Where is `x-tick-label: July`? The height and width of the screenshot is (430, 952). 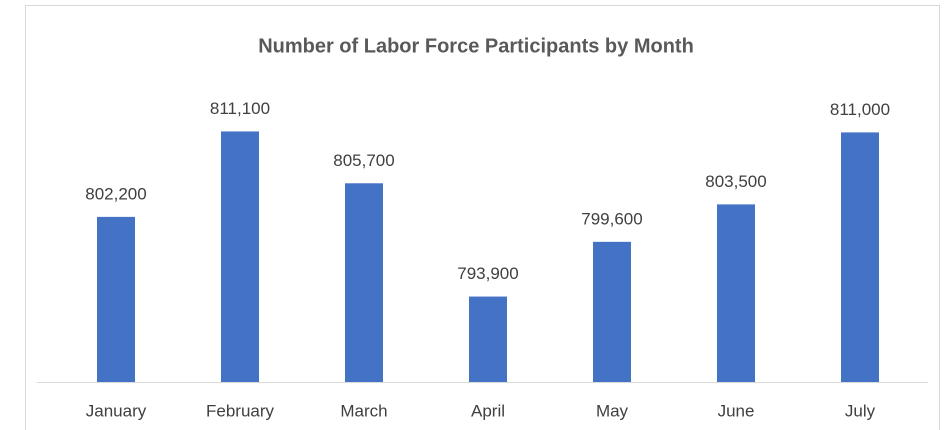 x-tick-label: July is located at coordinates (860, 410).